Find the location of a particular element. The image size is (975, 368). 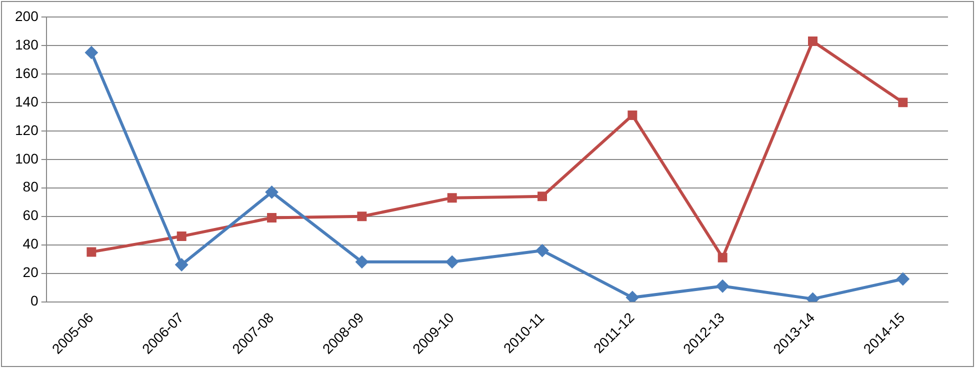

y-tick-label: 20 is located at coordinates (30, 272).